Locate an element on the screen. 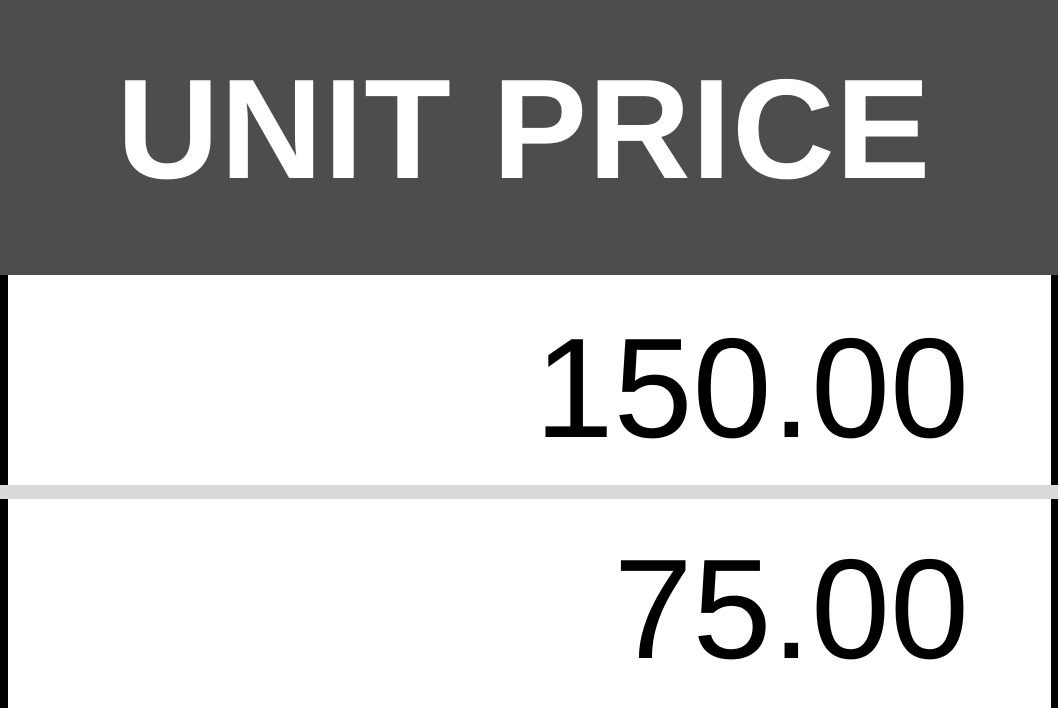 Image resolution: width=1058 pixels, height=708 pixels. unit-price-cell: 75.00 is located at coordinates (791, 609).